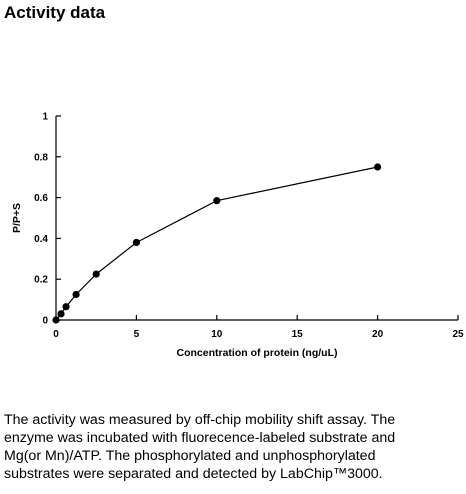 The height and width of the screenshot is (494, 466). What do you see at coordinates (45, 117) in the screenshot?
I see `y-tick-label: 1` at bounding box center [45, 117].